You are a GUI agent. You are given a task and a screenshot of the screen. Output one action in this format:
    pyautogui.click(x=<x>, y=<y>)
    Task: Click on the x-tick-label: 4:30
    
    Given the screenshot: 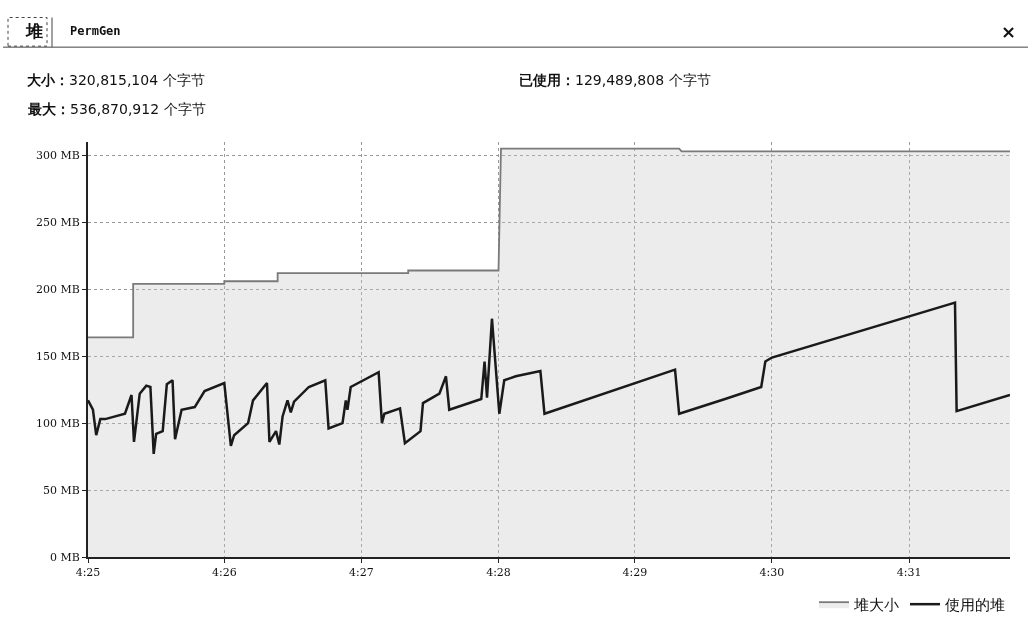 What is the action you would take?
    pyautogui.click(x=772, y=573)
    